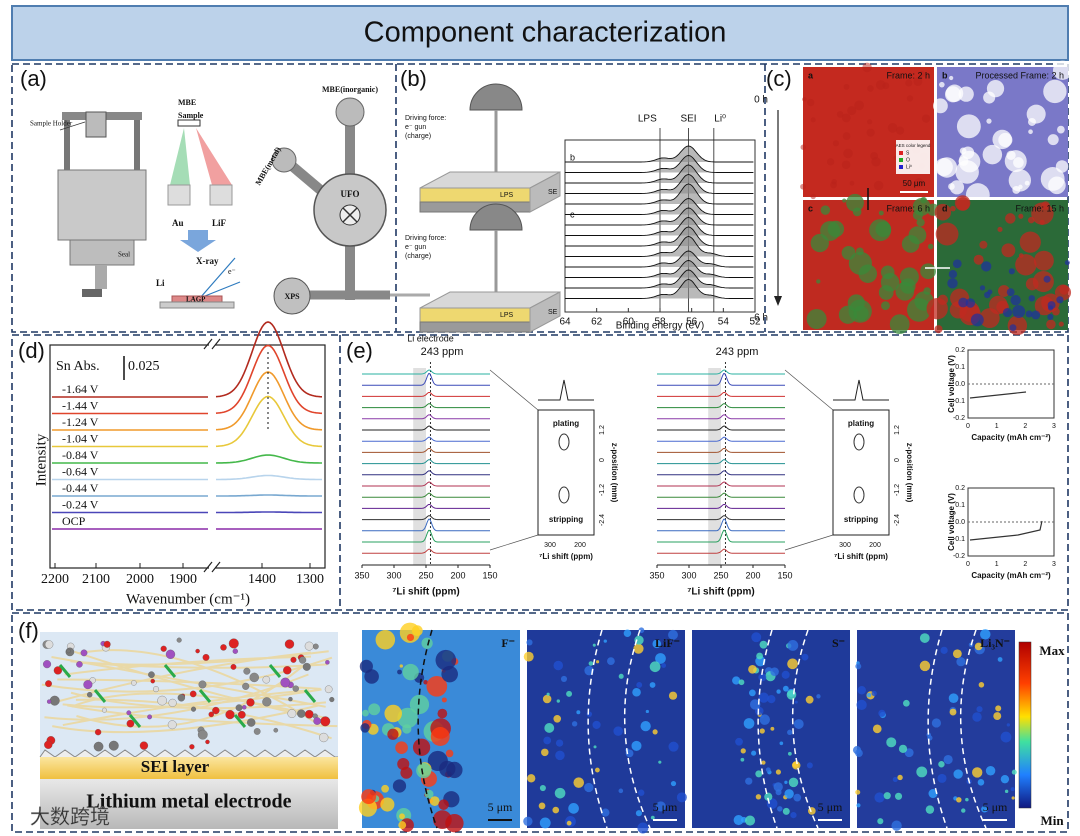 This screenshot has height=836, width=1080. What do you see at coordinates (540, 33) in the screenshot?
I see `title-bar` at bounding box center [540, 33].